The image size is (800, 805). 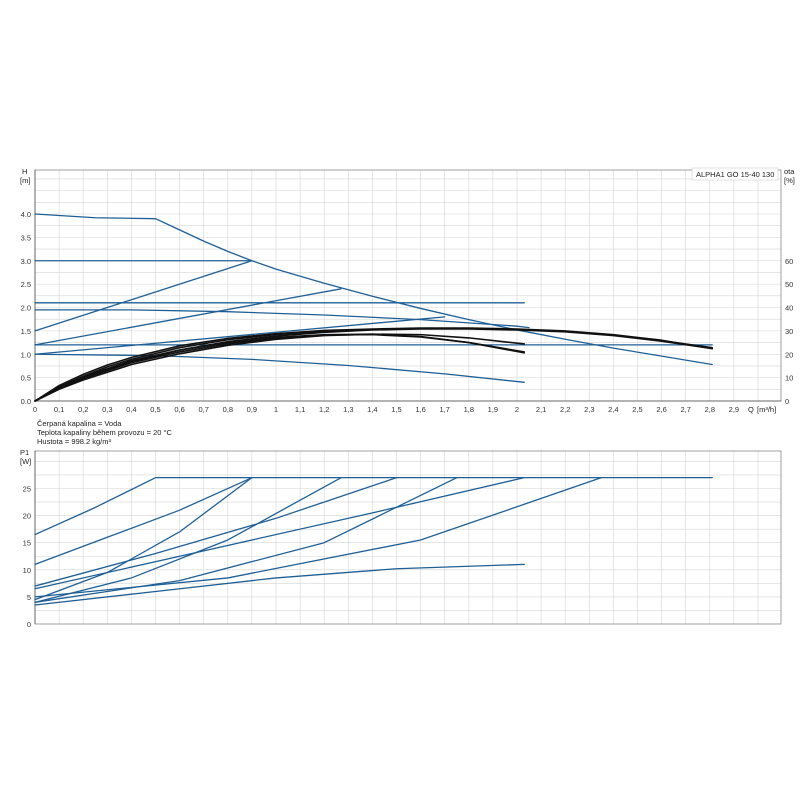 What do you see at coordinates (751, 409) in the screenshot?
I see `x-axis-label: Q` at bounding box center [751, 409].